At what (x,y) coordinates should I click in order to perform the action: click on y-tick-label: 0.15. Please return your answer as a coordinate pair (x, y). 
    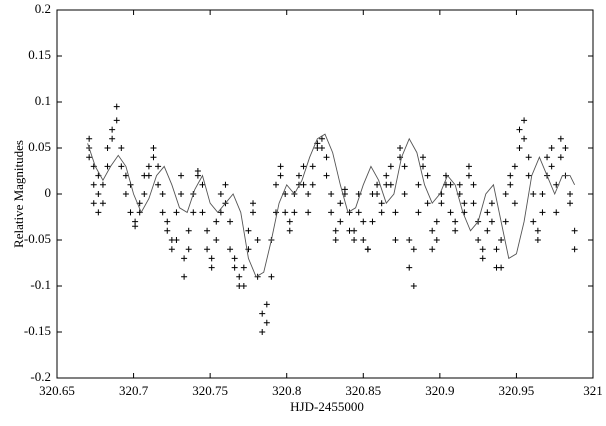
    Looking at the image, I should click on (39, 54).